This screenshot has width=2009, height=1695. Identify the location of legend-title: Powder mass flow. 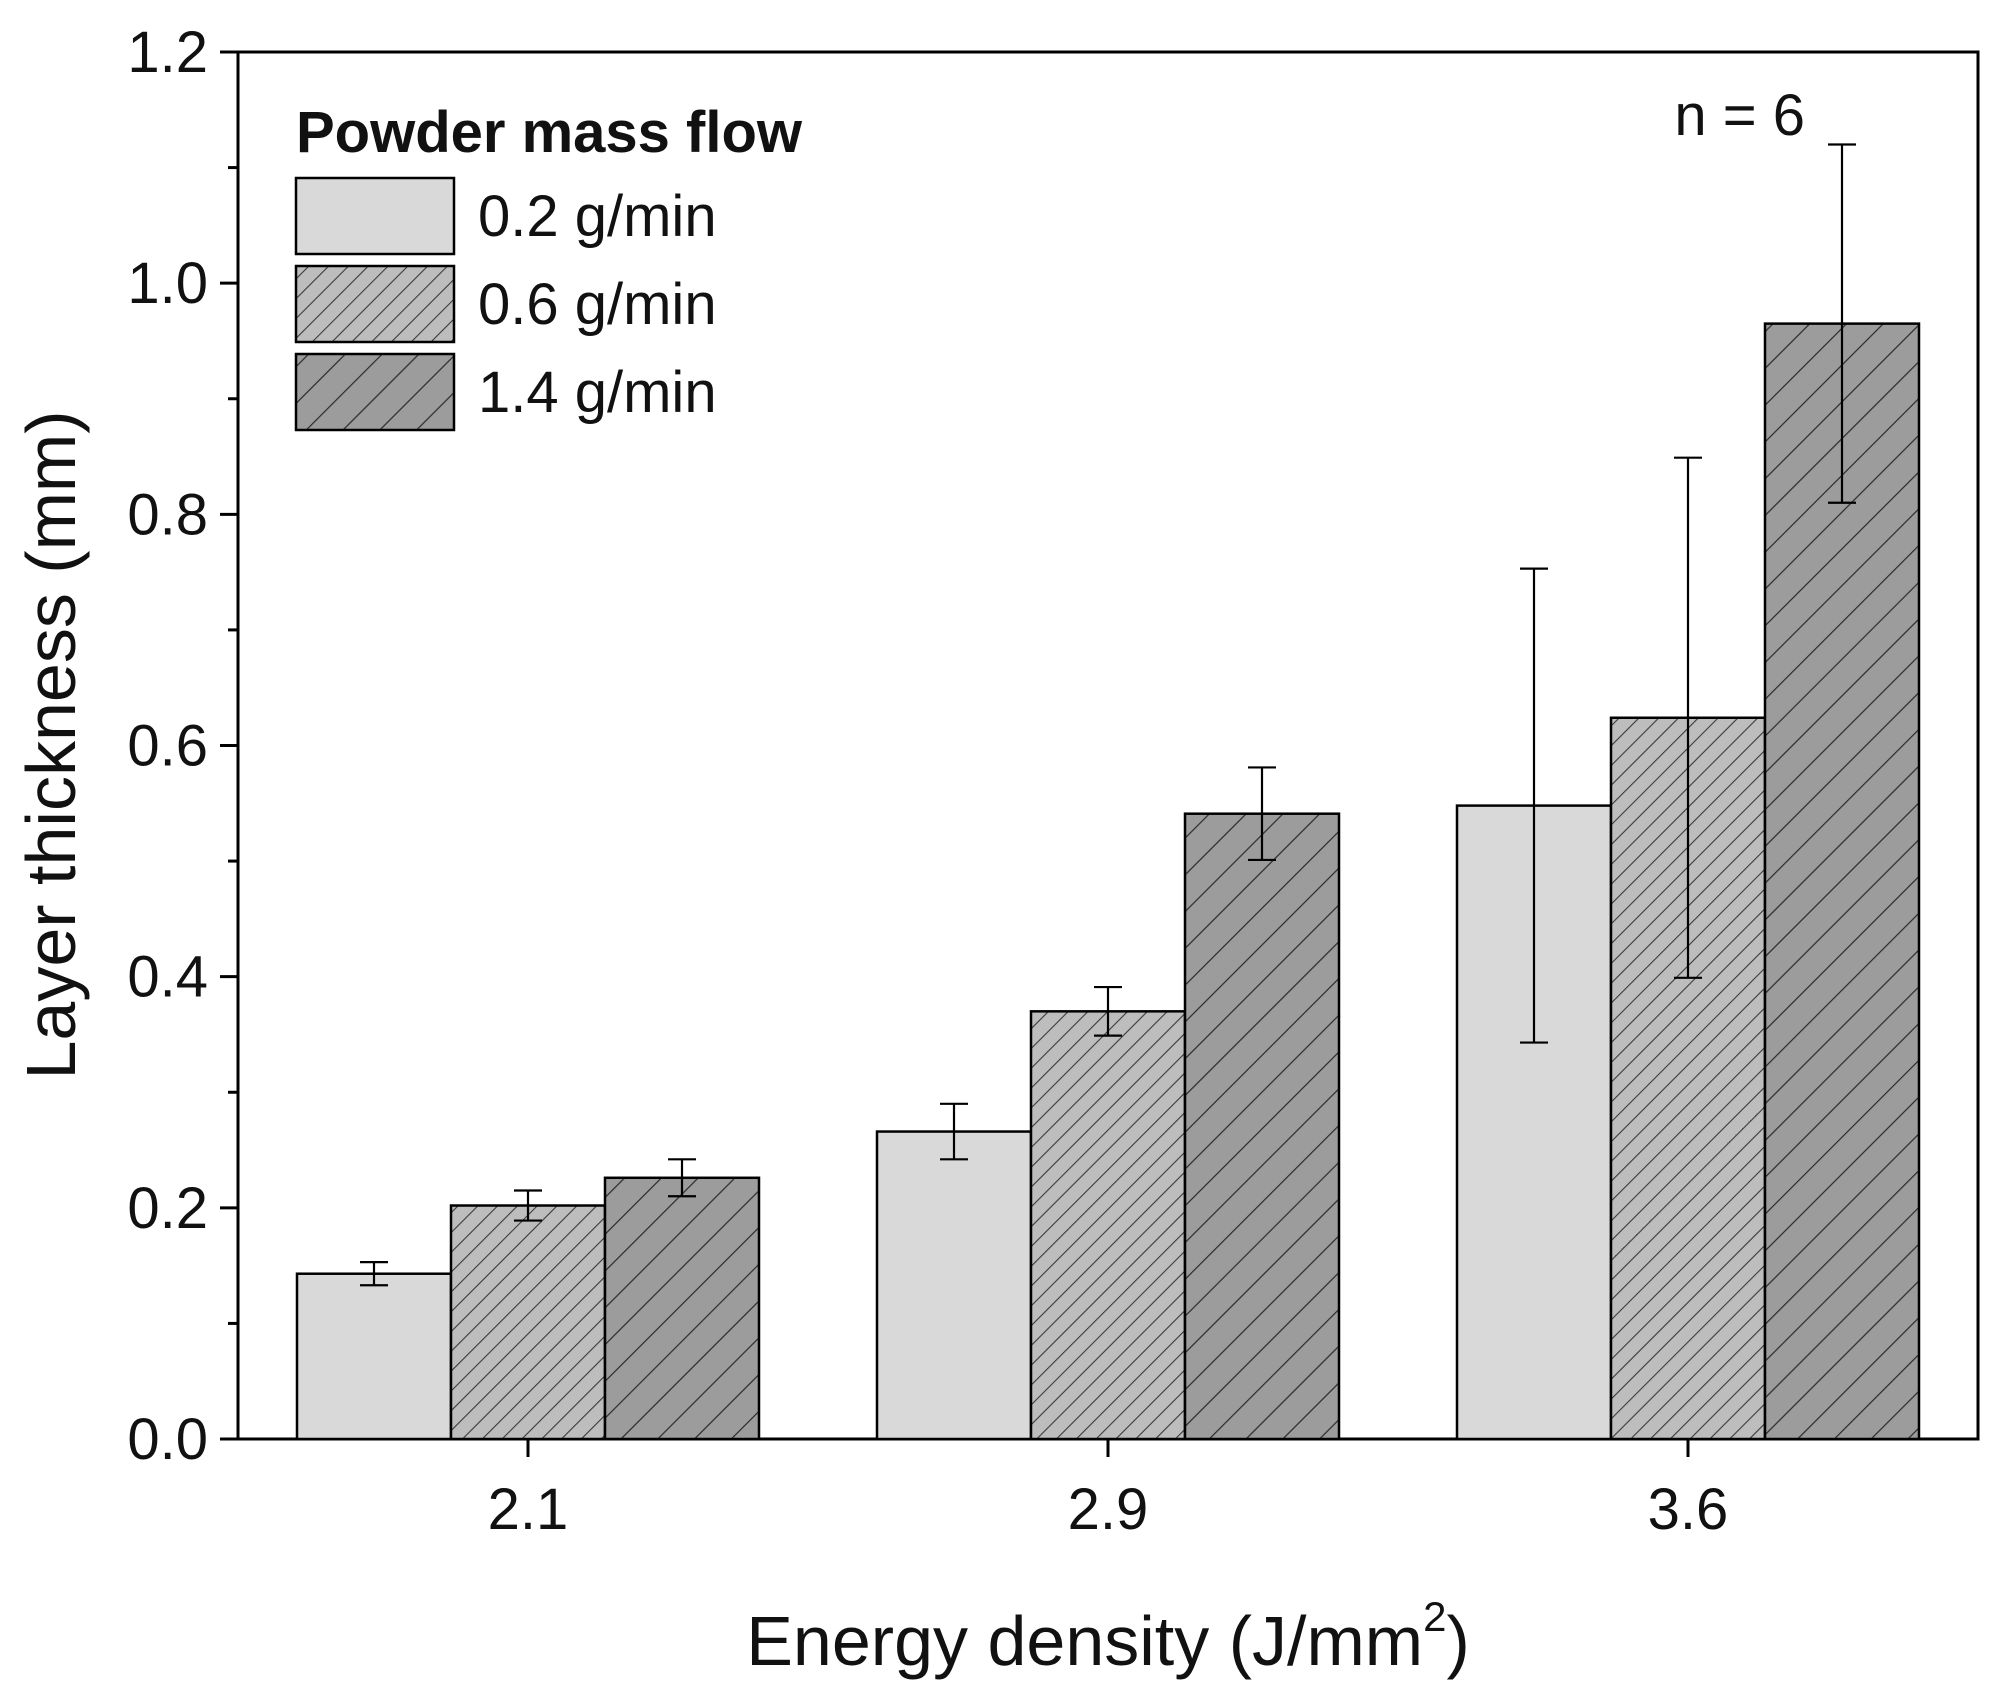
(549, 132).